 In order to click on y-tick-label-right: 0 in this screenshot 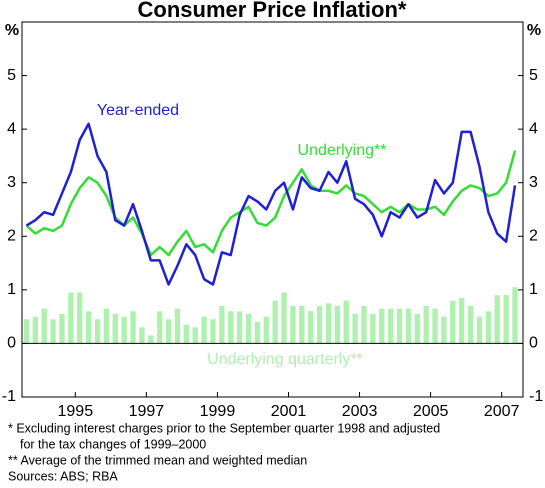, I will do `click(533, 343)`.